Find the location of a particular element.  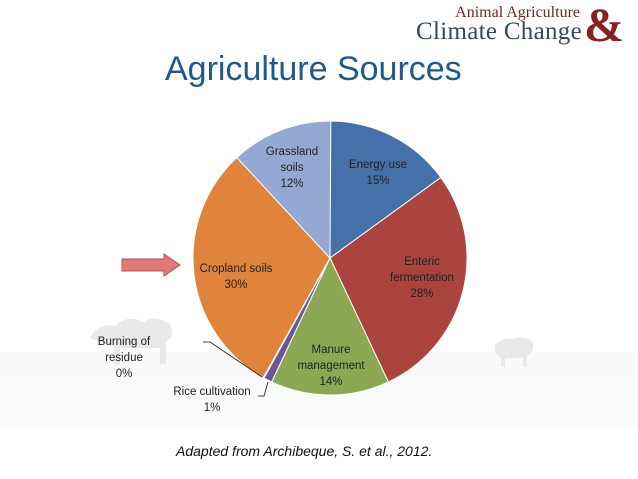

pie-label-line: Rice cultivation is located at coordinates (211, 392).